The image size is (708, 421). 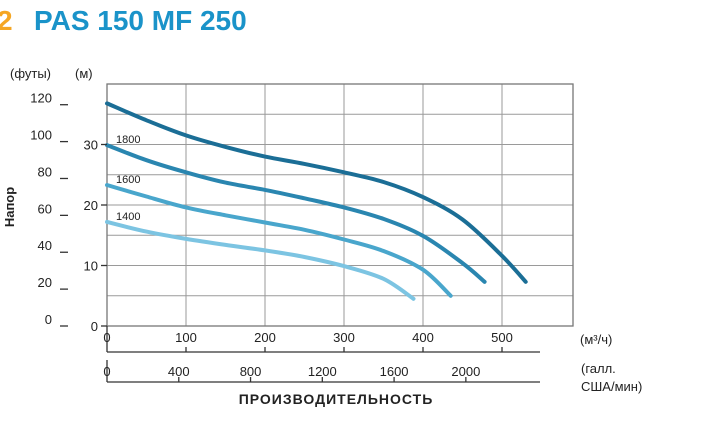 What do you see at coordinates (251, 371) in the screenshot?
I see `x-tick-gpm-label: 800` at bounding box center [251, 371].